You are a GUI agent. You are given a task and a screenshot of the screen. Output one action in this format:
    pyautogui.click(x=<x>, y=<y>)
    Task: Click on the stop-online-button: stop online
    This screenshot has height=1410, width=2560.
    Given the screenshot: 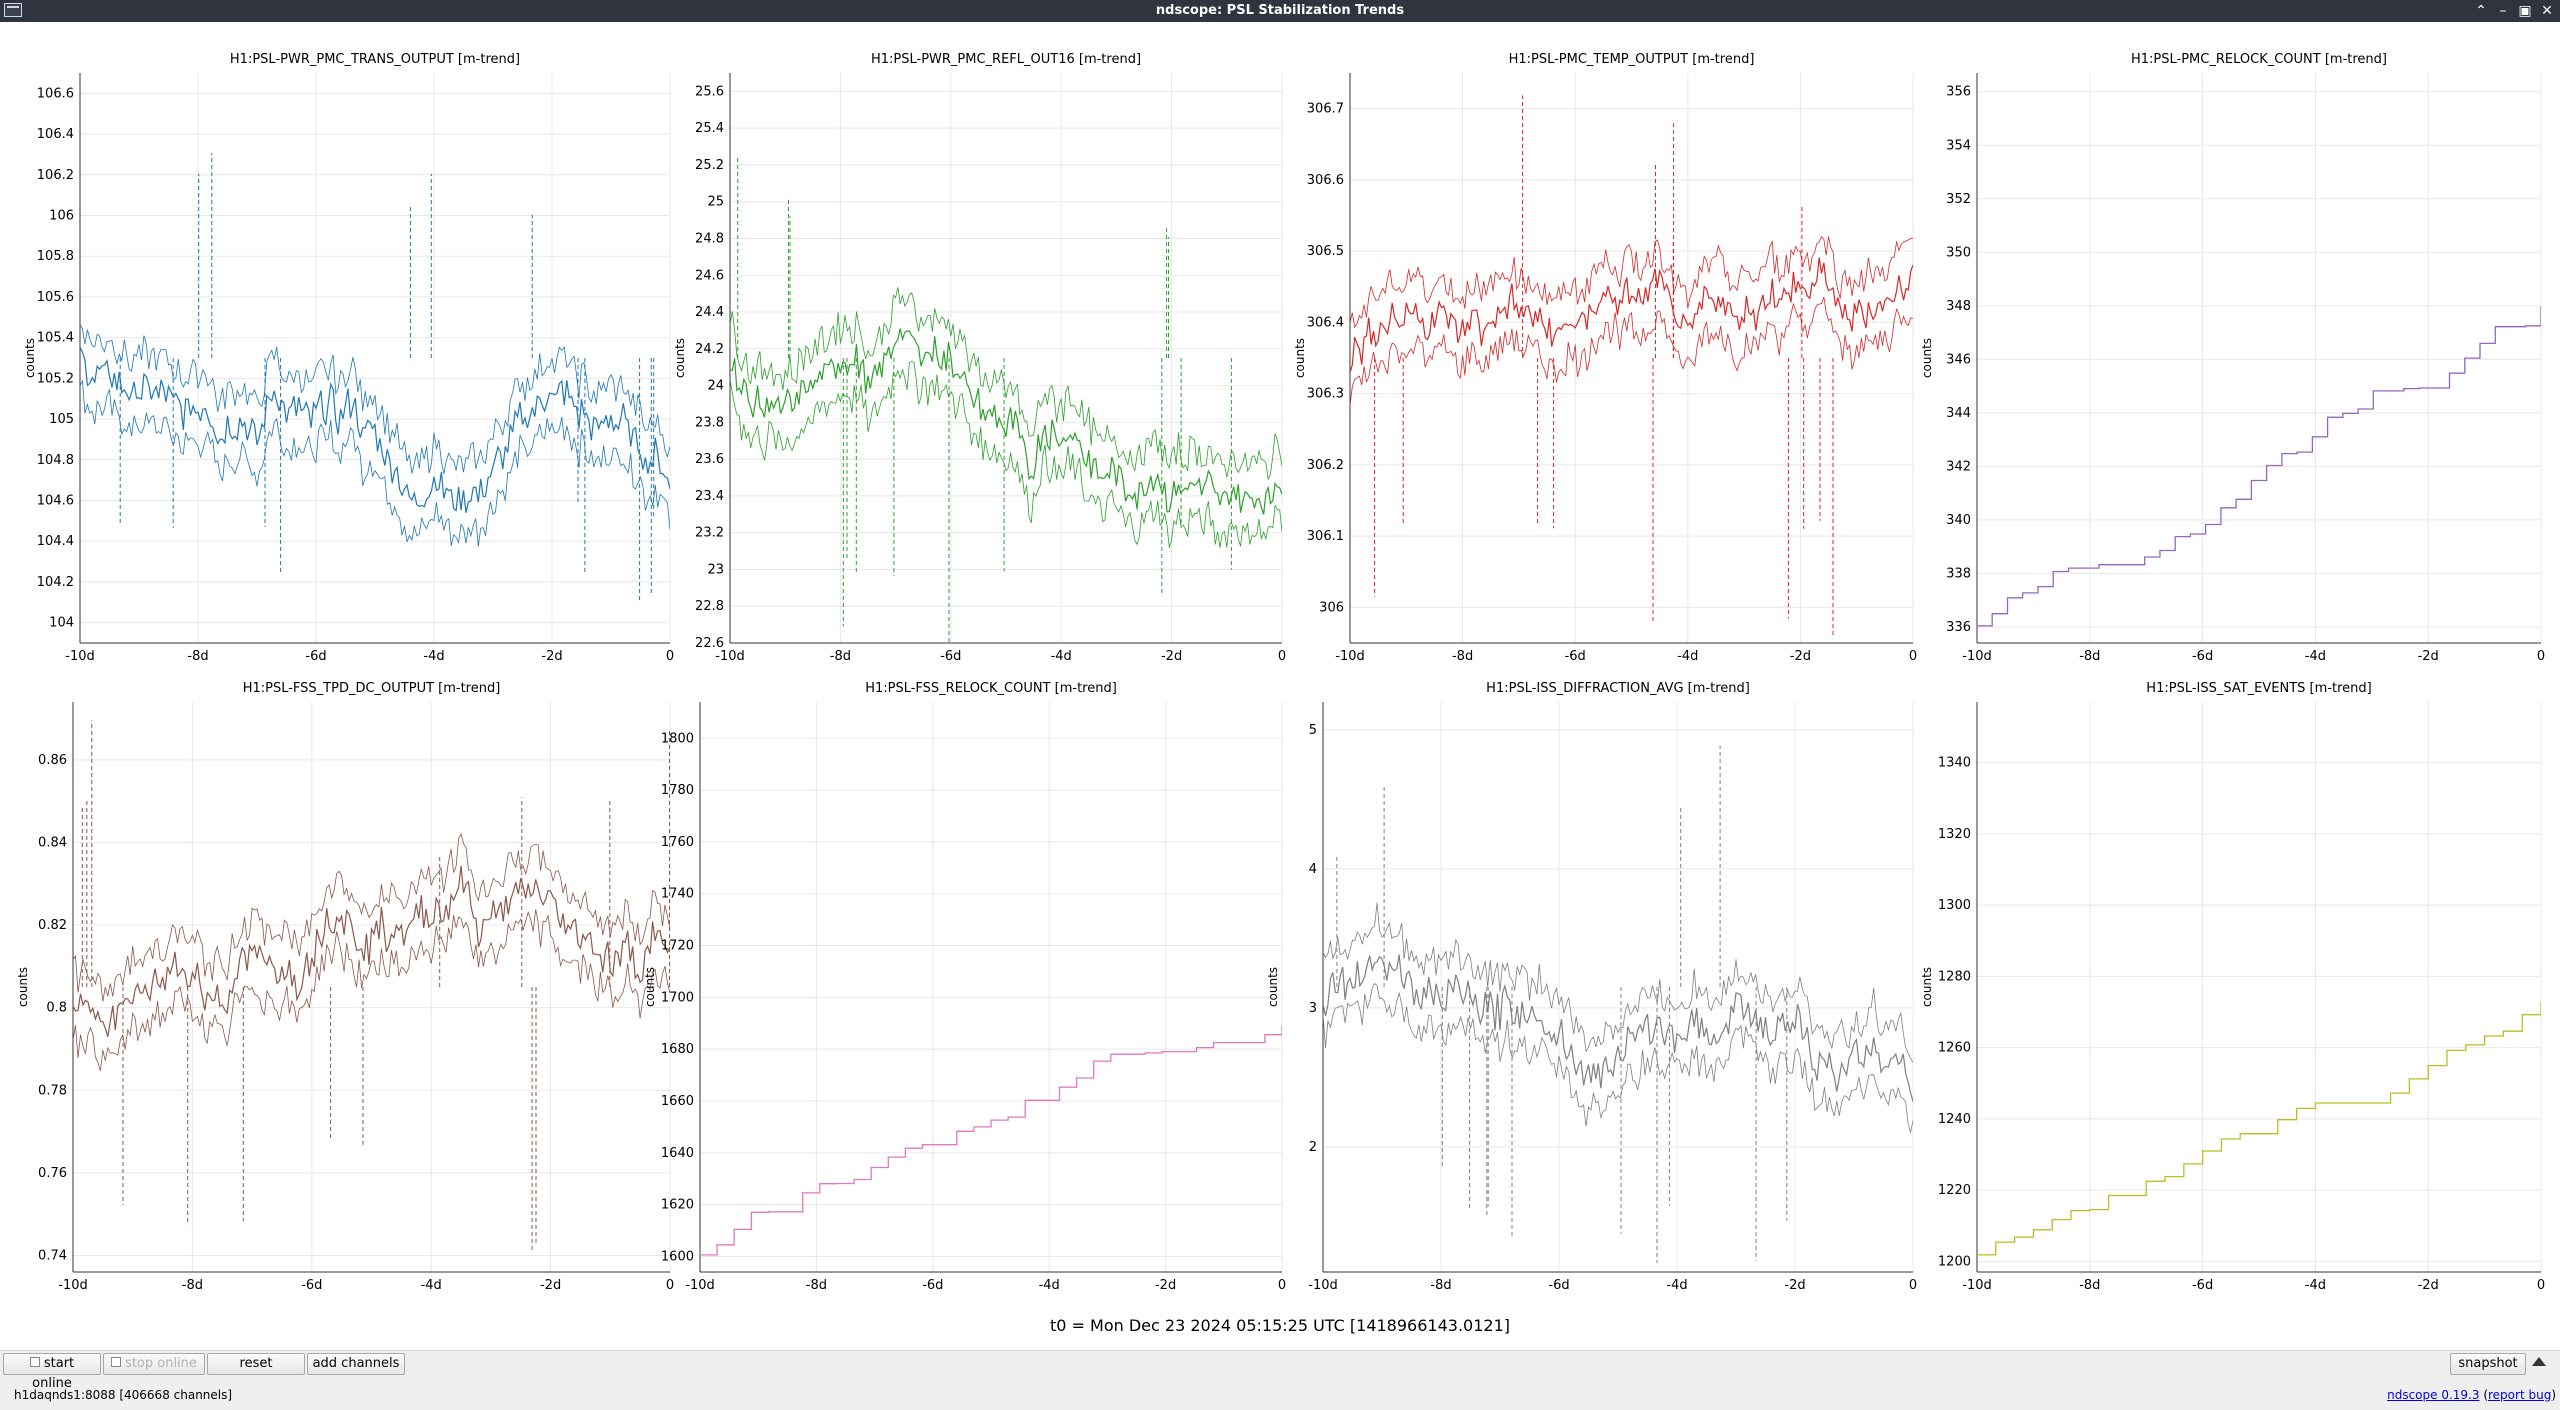 What is the action you would take?
    pyautogui.click(x=154, y=1364)
    